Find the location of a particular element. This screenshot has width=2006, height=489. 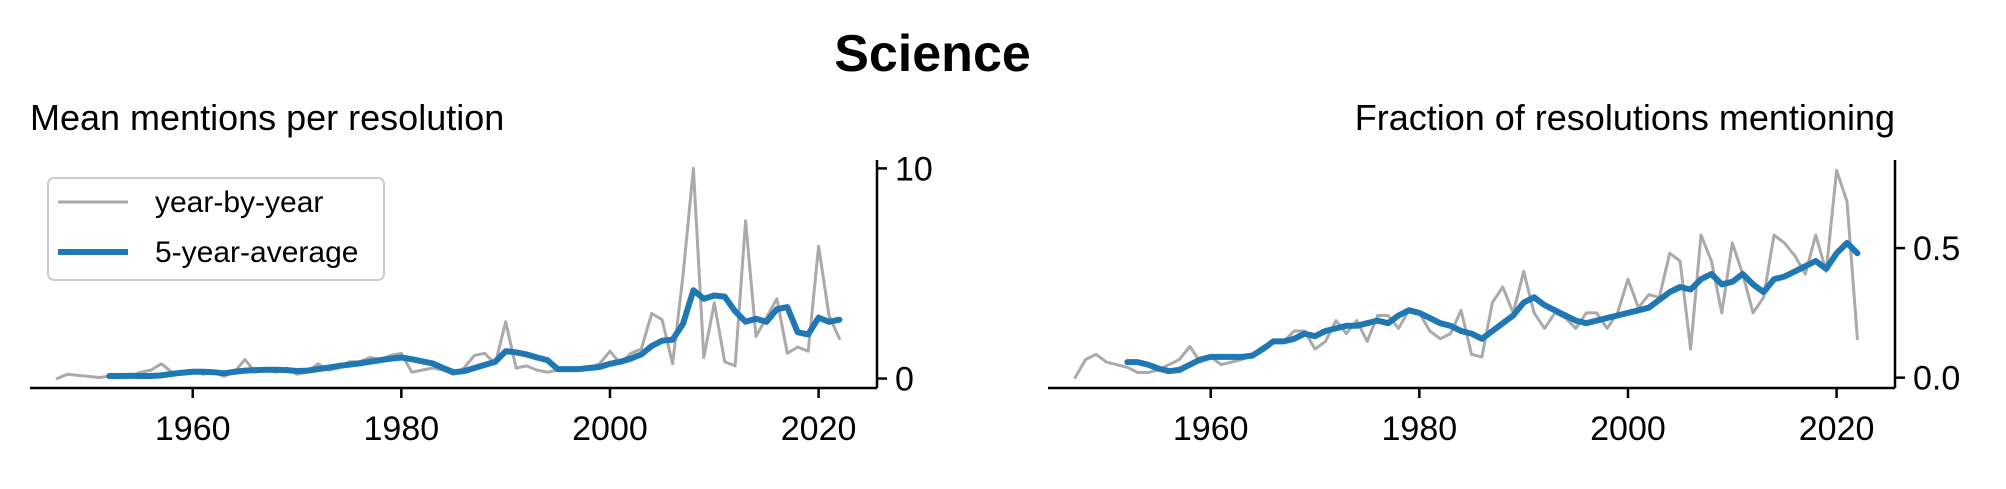

legend: year-by-year 5-year-average is located at coordinates (216, 229).